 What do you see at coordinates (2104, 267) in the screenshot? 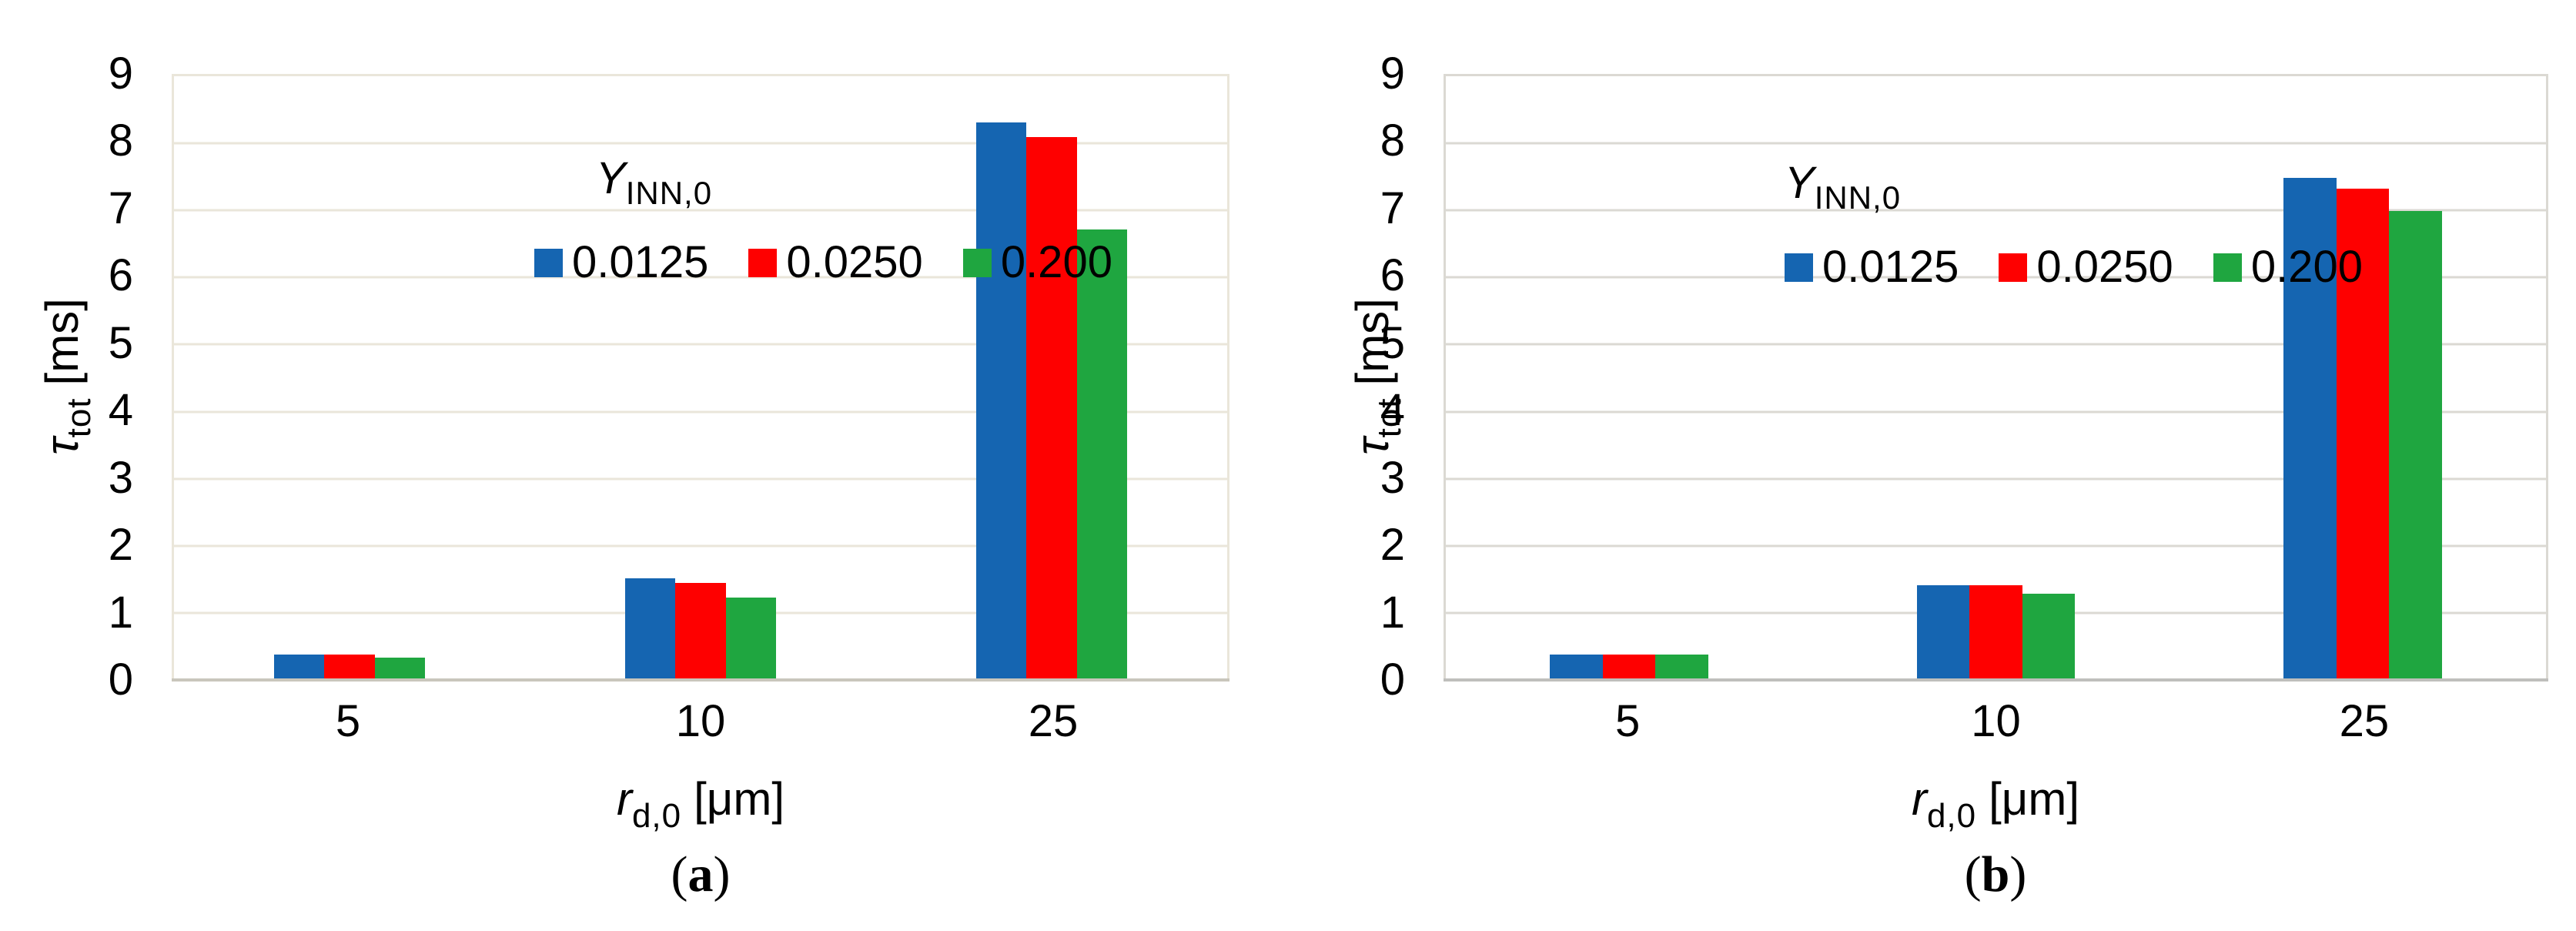
I see `legend-entry-label: 0.0250` at bounding box center [2104, 267].